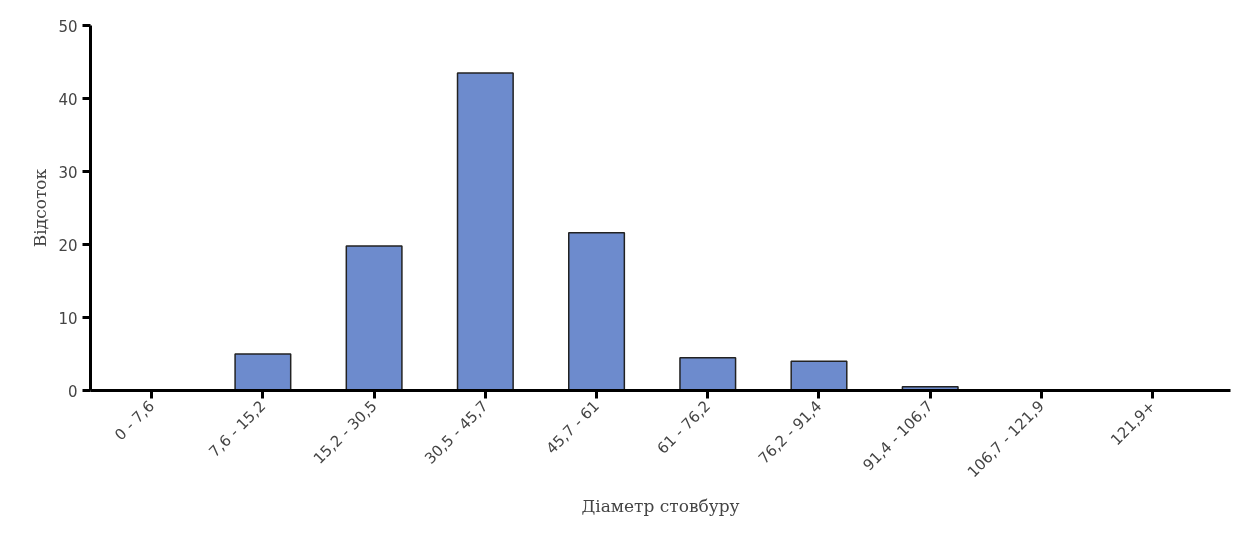 The height and width of the screenshot is (549, 1249). I want to click on y-tick-label: 40, so click(68, 99).